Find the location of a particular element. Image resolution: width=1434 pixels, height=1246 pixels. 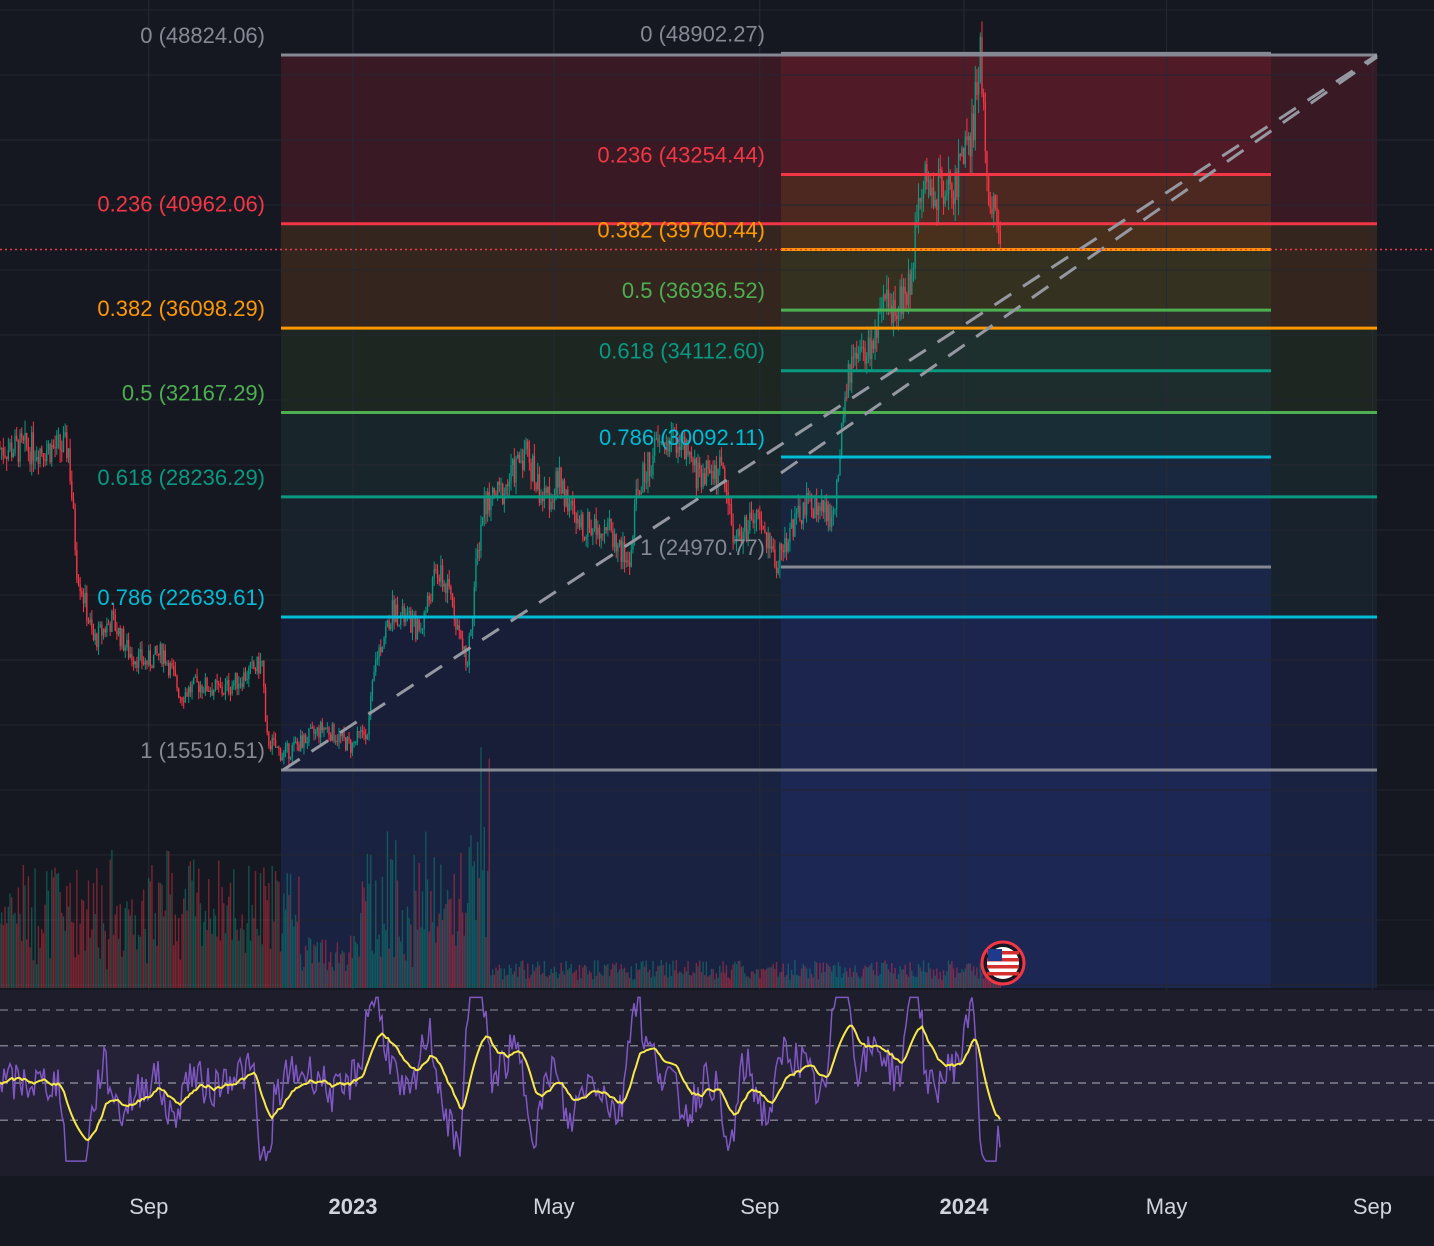

fib1-label-0-236: 0.236 (40962.06) is located at coordinates (181, 204).